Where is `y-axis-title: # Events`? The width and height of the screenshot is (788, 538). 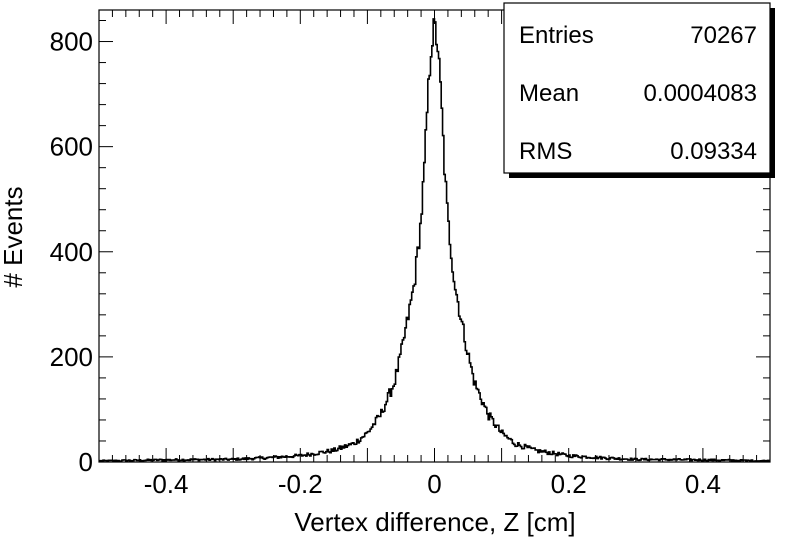
y-axis-title: # Events is located at coordinates (14, 236).